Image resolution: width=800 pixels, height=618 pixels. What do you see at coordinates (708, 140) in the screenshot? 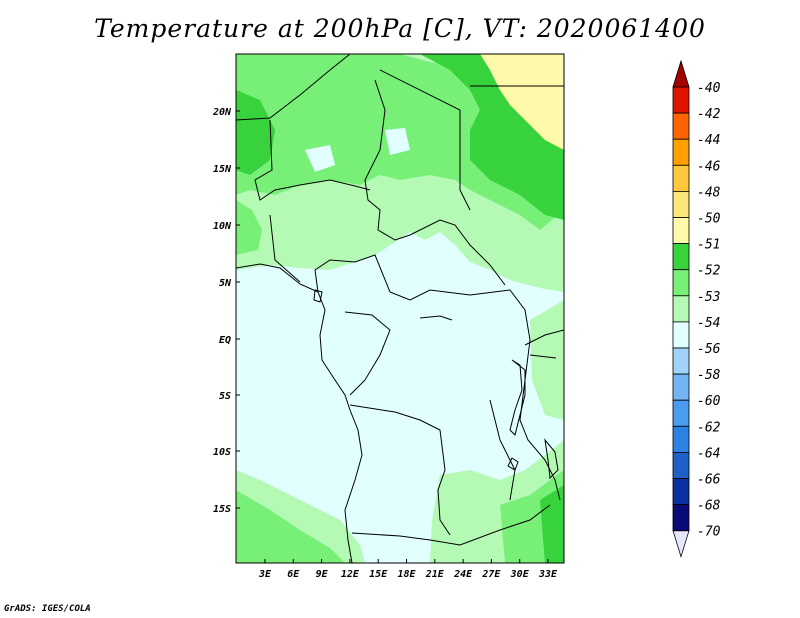
I see `colorbar-label: -44` at bounding box center [708, 140].